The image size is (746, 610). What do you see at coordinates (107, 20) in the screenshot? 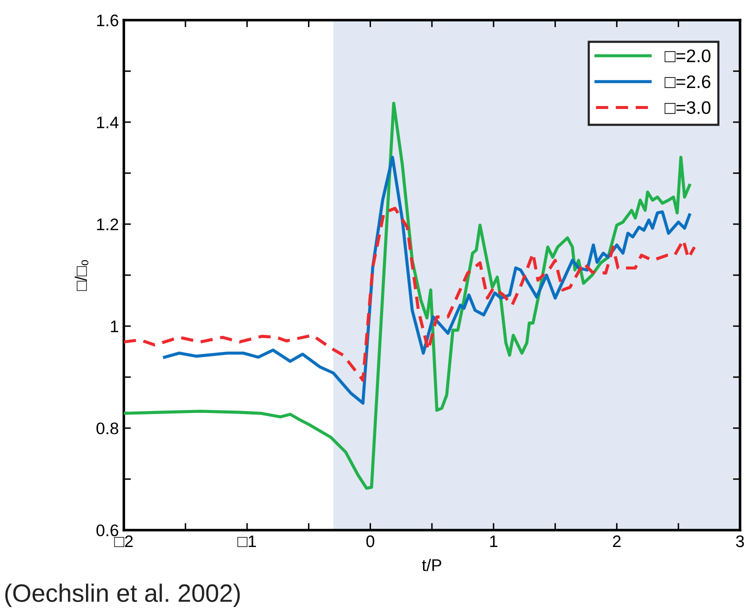
I see `y-tick-label: 1.6` at bounding box center [107, 20].